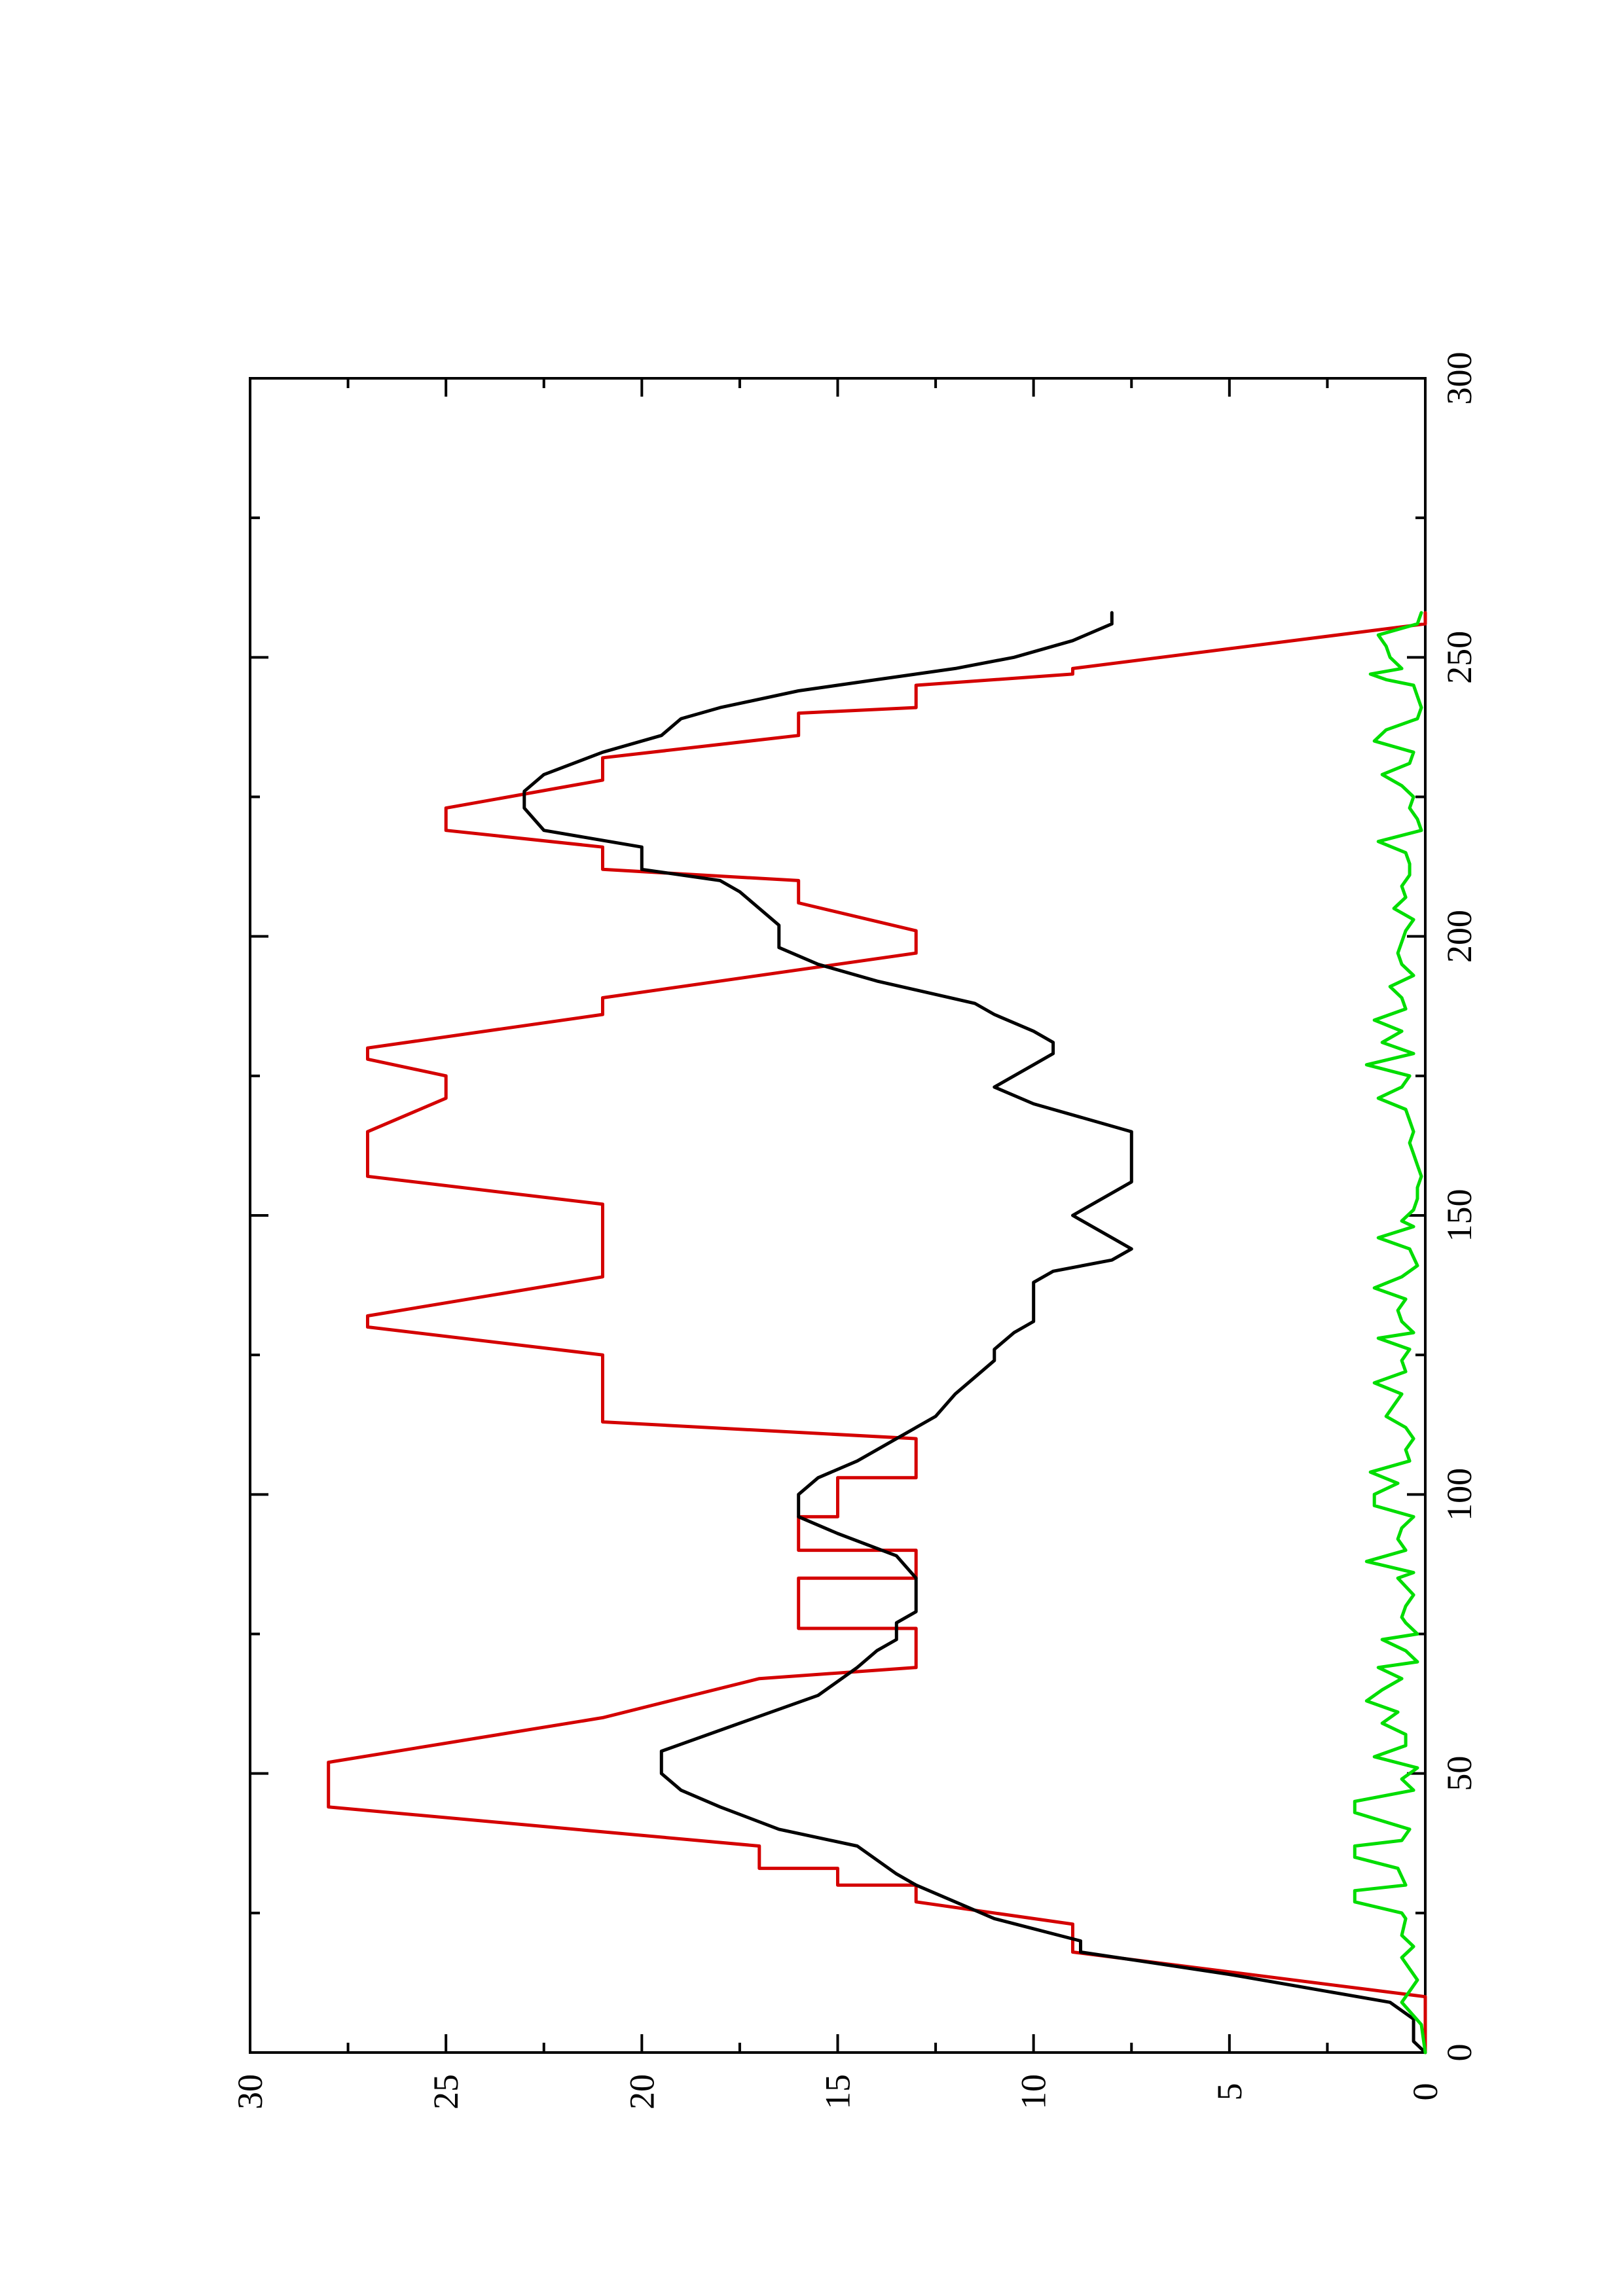 The height and width of the screenshot is (2296, 1623). I want to click on y-tick-label: 20, so click(641, 2091).